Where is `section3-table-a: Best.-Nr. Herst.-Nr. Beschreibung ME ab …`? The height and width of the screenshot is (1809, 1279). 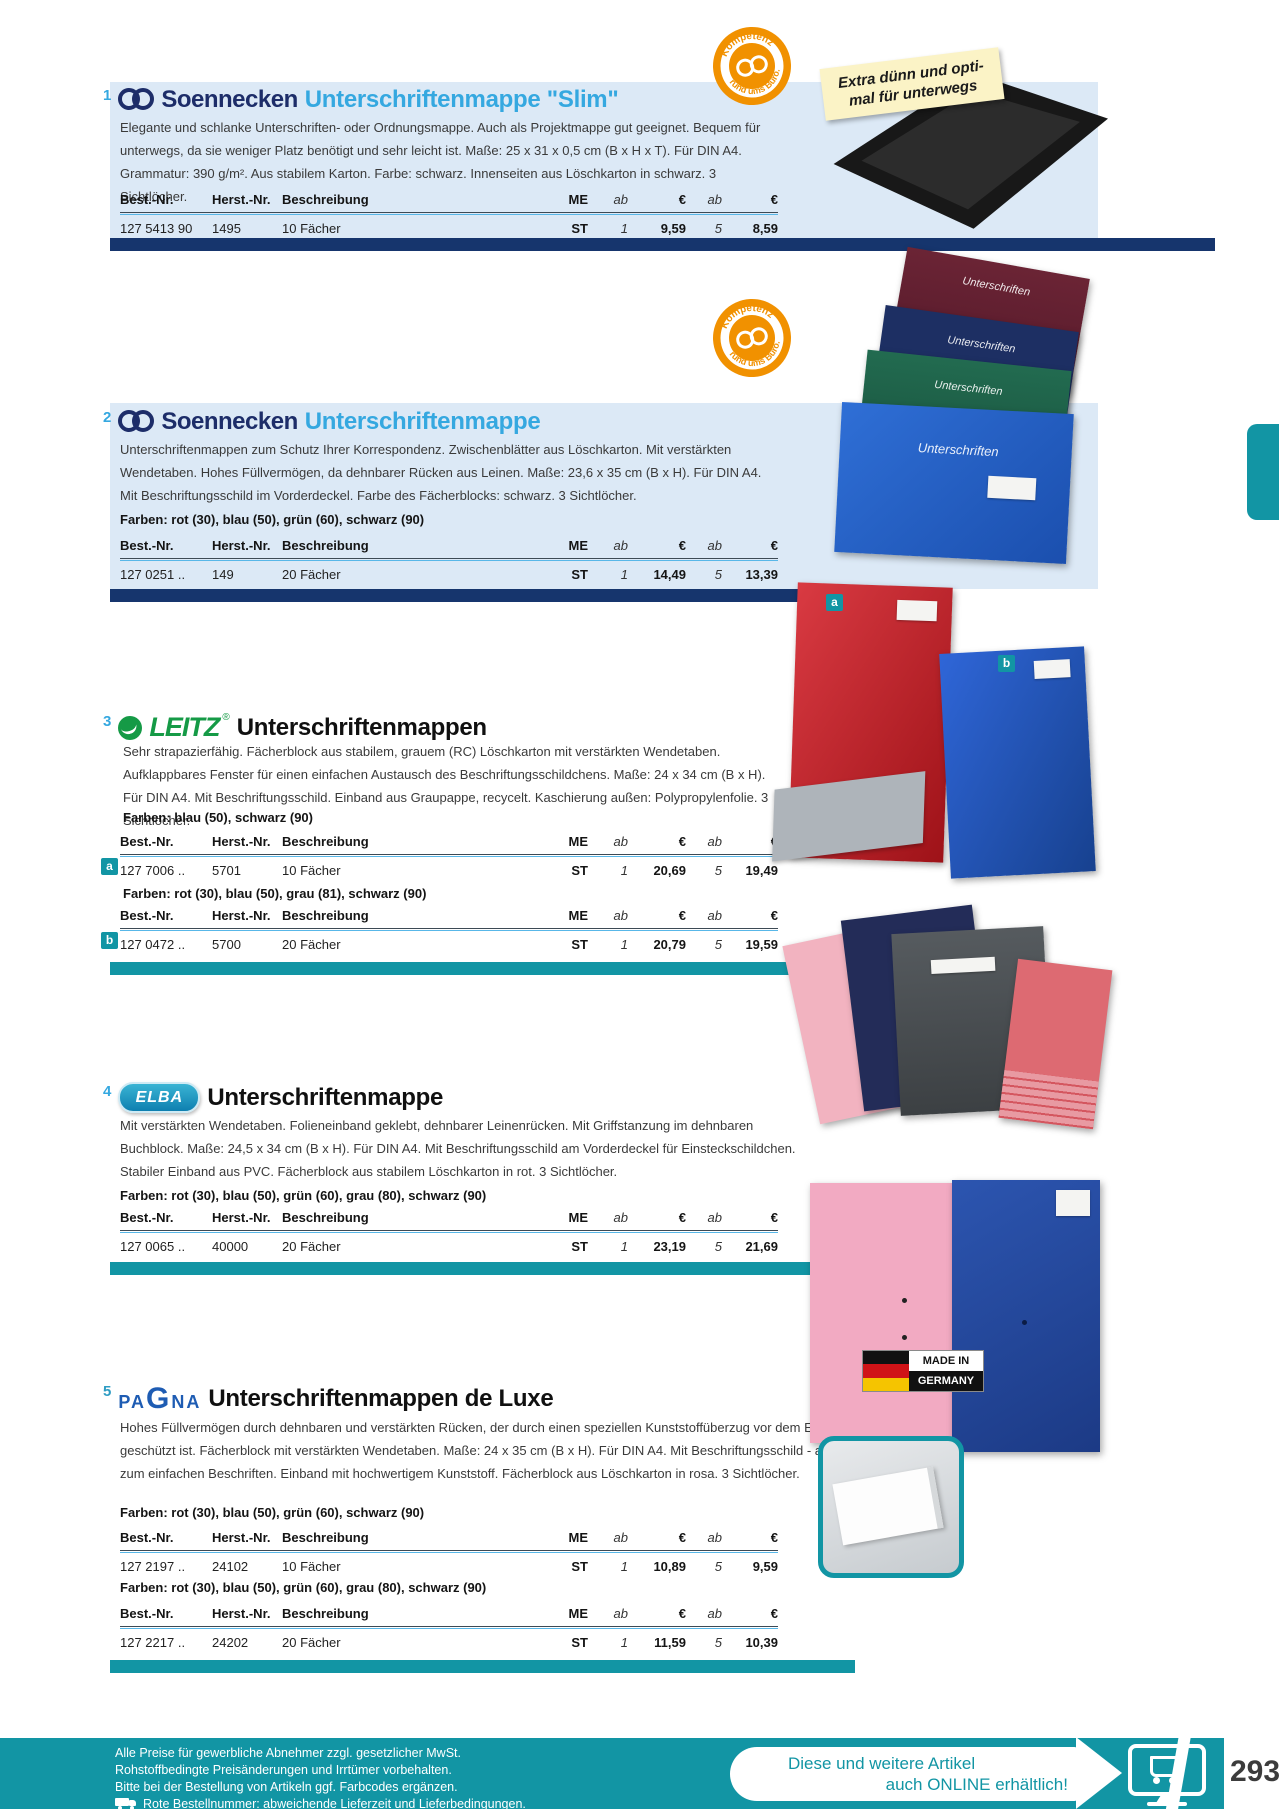 section3-table-a: Best.-Nr. Herst.-Nr. Beschreibung ME ab … is located at coordinates (449, 856).